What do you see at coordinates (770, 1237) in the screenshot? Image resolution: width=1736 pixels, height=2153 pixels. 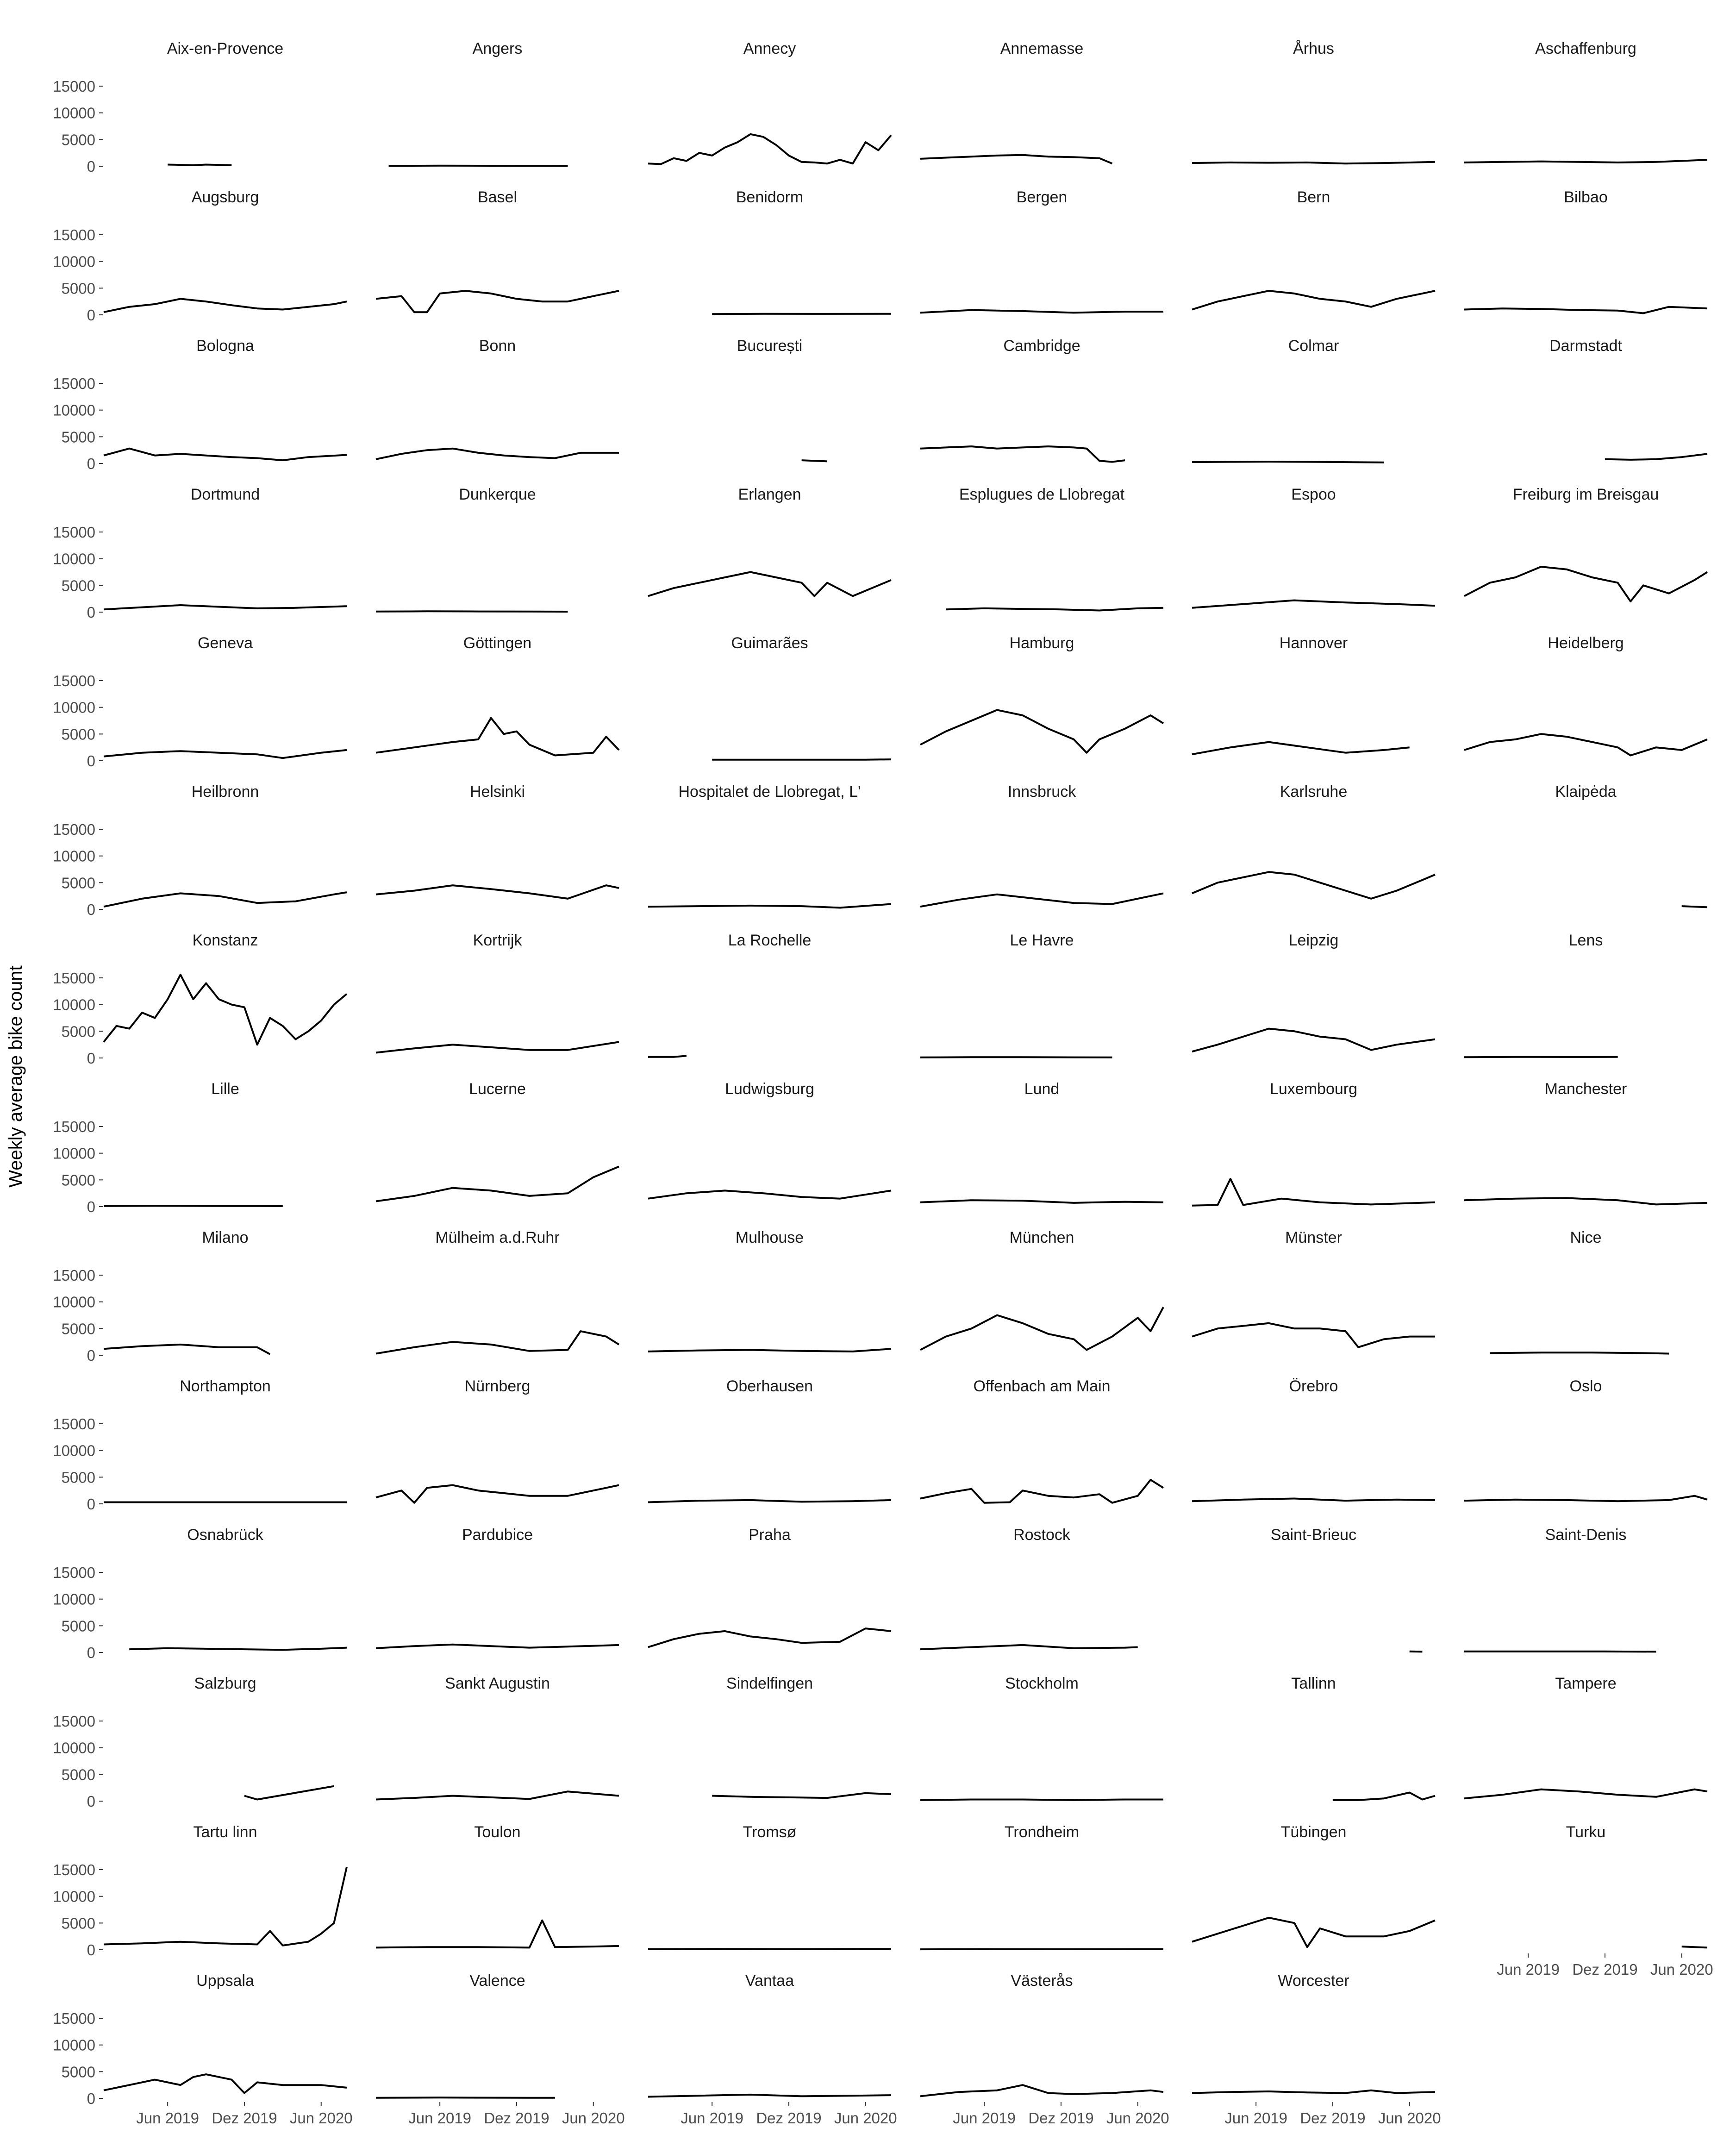 I see `facet-title: Mulhouse` at bounding box center [770, 1237].